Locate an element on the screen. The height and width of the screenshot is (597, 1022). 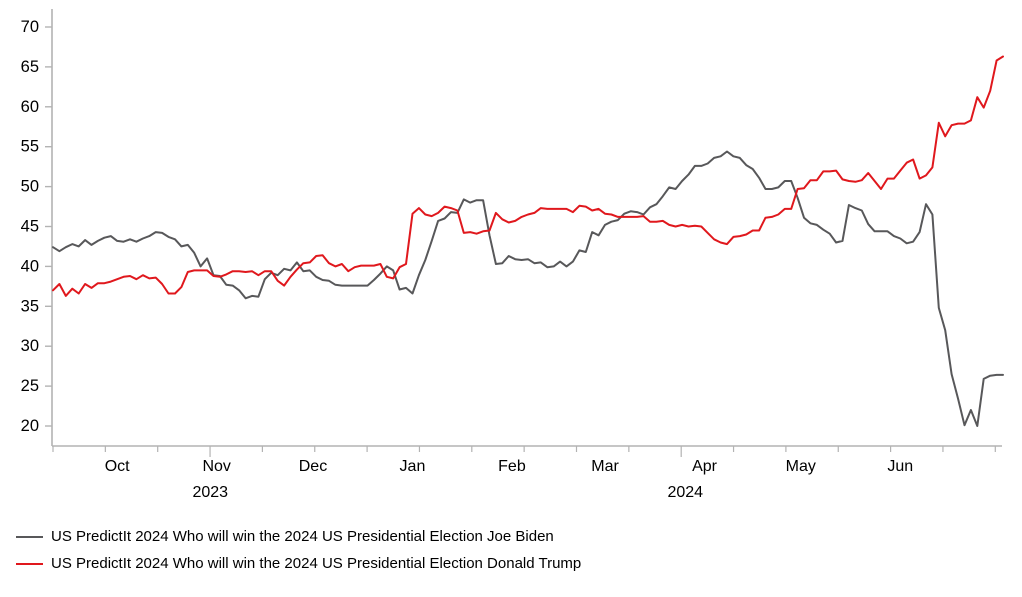
month-label: Dec is located at coordinates (313, 466).